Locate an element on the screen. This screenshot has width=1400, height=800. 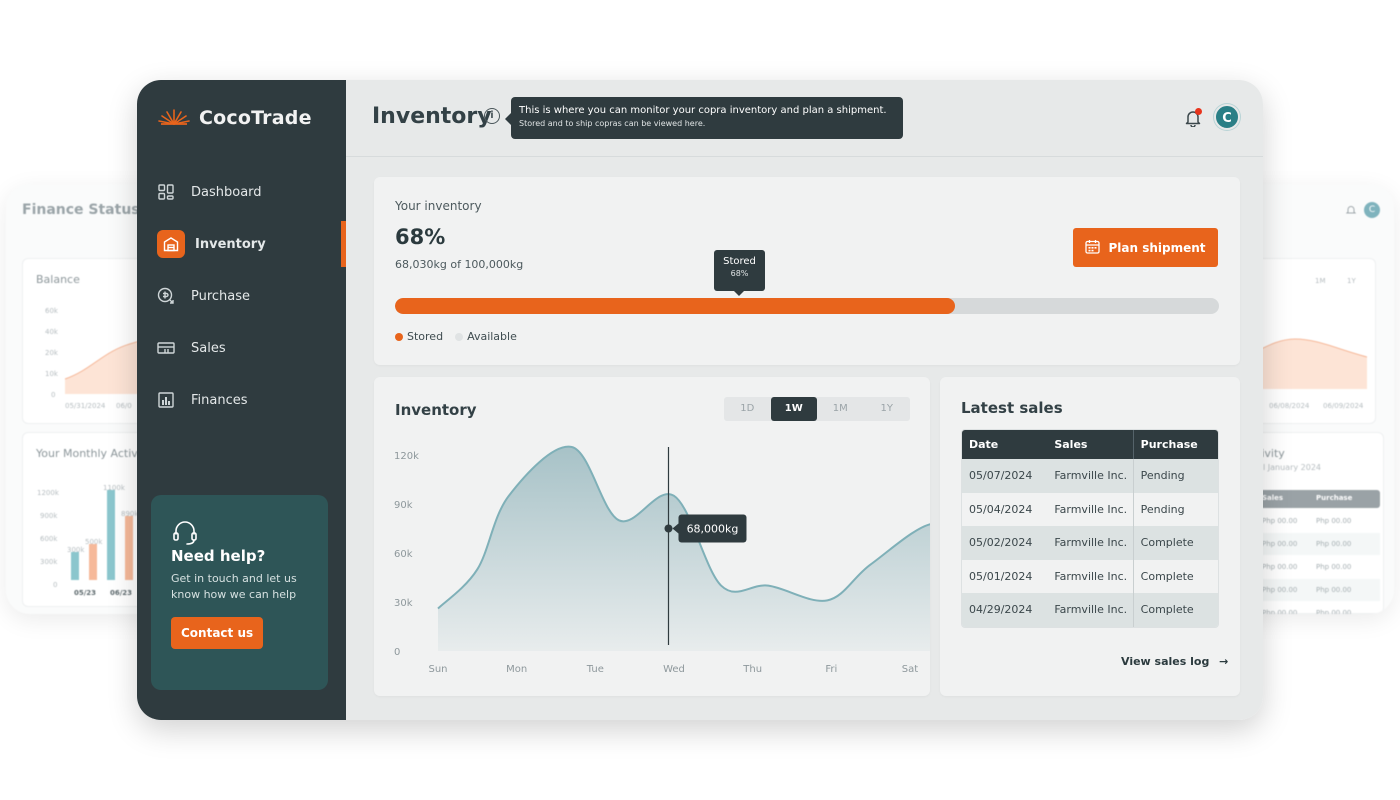
sidebar-item-inventory: Inventory is located at coordinates (241, 244).